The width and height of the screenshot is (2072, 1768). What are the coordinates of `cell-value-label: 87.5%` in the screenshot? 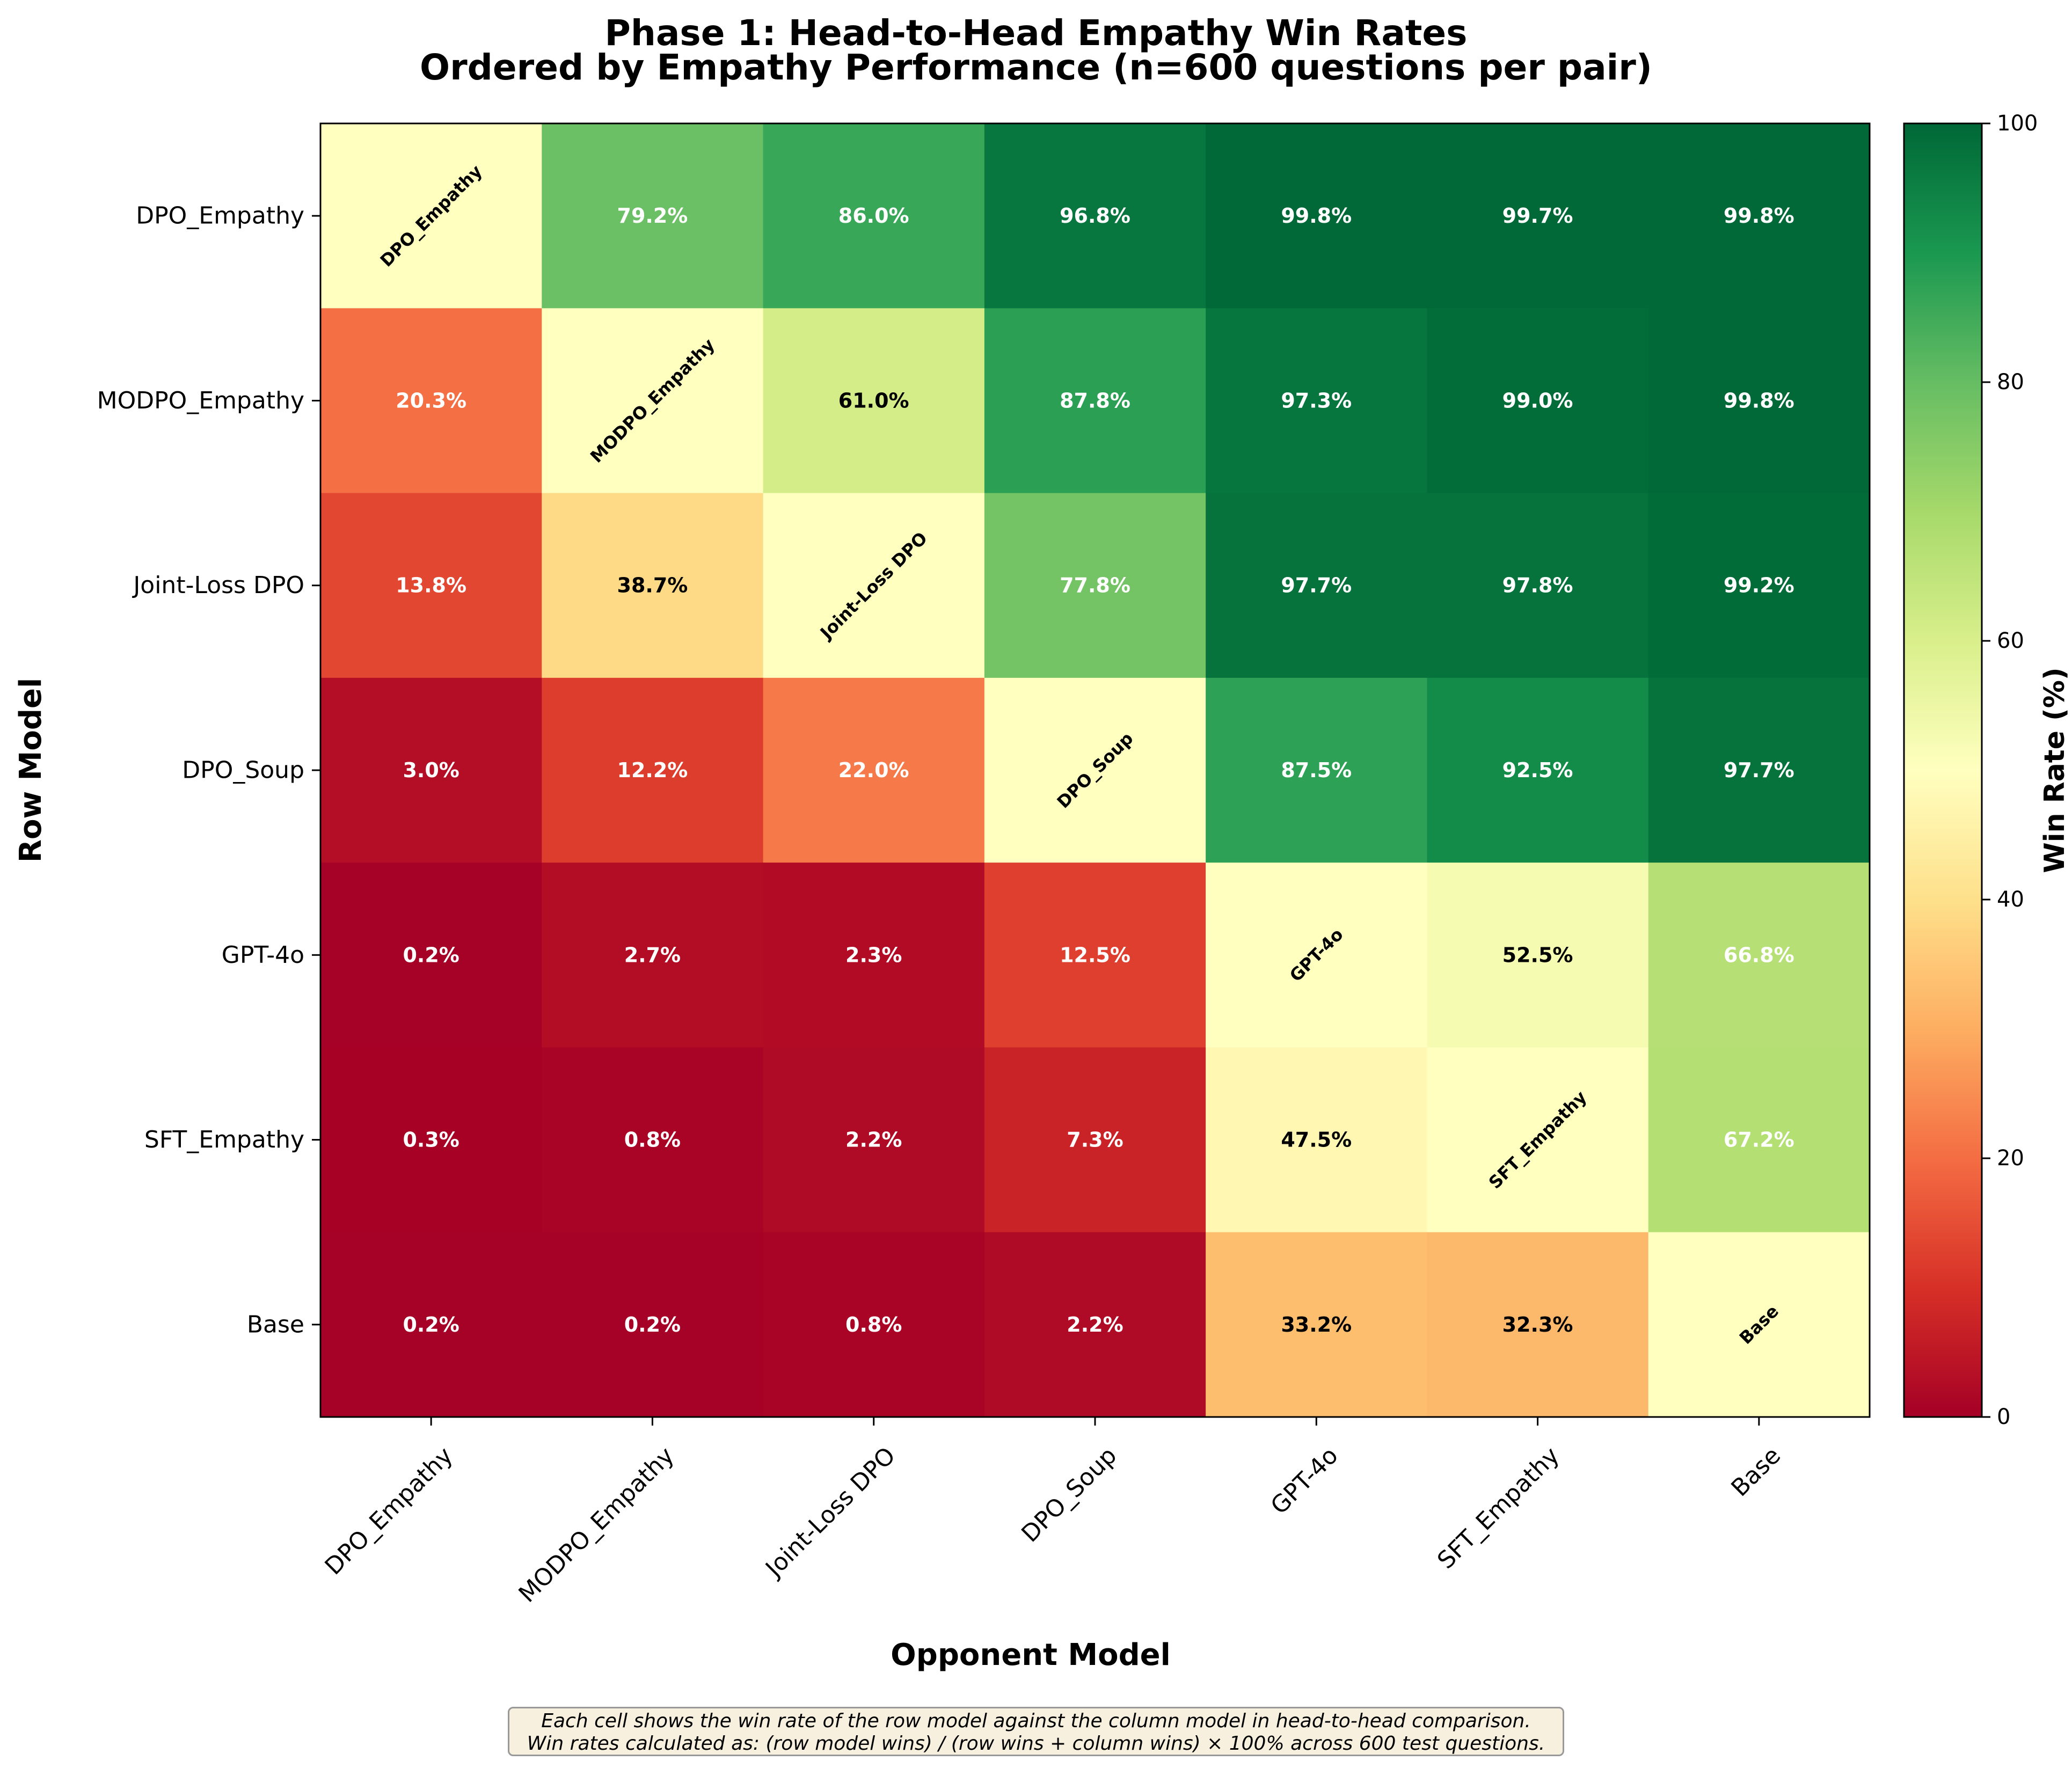 It's located at (1317, 770).